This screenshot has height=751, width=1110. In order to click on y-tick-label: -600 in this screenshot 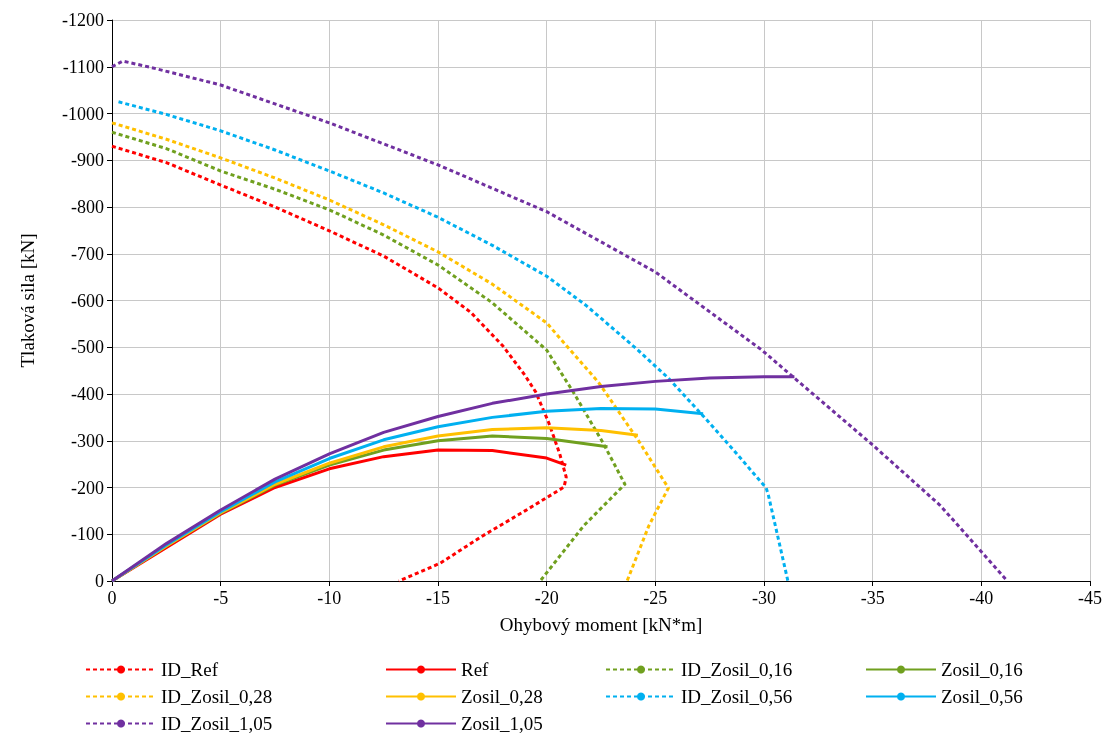, I will do `click(87, 300)`.